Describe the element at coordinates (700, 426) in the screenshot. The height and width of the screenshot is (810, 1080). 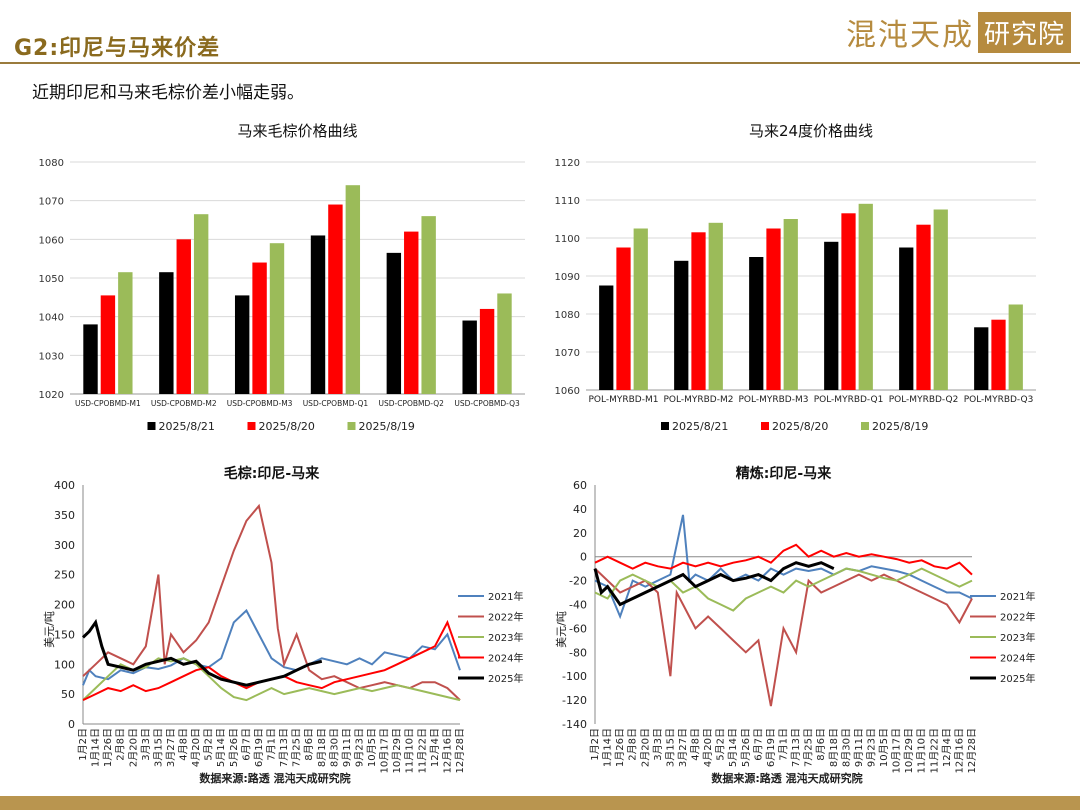
I see `legend-label: 2025/8/21` at that location.